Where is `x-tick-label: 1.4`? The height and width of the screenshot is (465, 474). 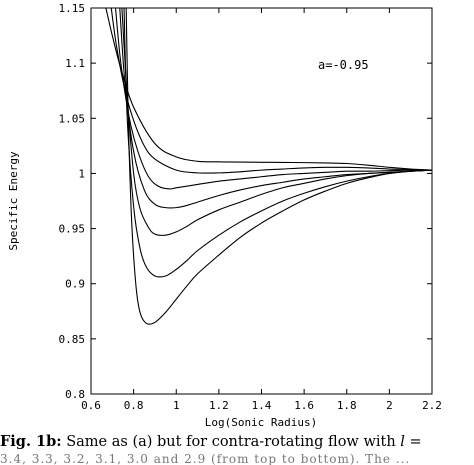 x-tick-label: 1.4 is located at coordinates (262, 405).